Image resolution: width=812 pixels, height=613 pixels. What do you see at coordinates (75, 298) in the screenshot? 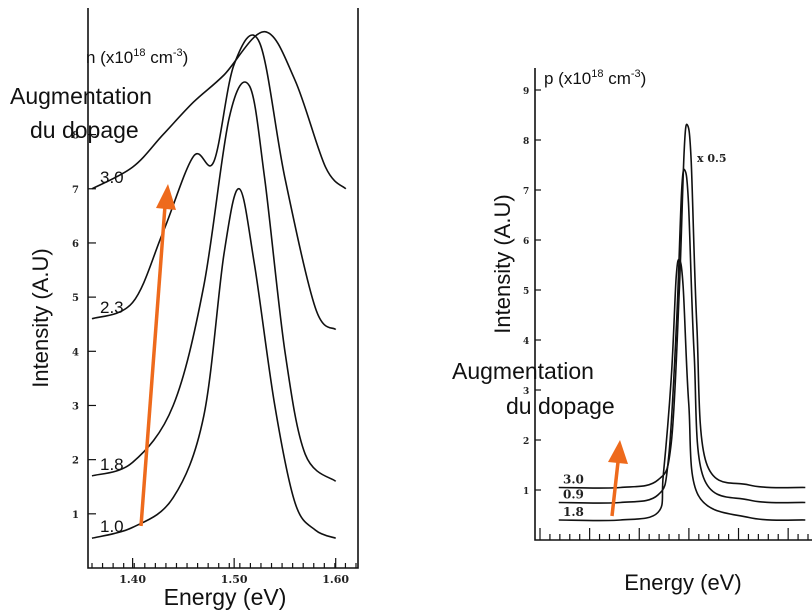
I see `left-y-tick-label: 5` at bounding box center [75, 298].